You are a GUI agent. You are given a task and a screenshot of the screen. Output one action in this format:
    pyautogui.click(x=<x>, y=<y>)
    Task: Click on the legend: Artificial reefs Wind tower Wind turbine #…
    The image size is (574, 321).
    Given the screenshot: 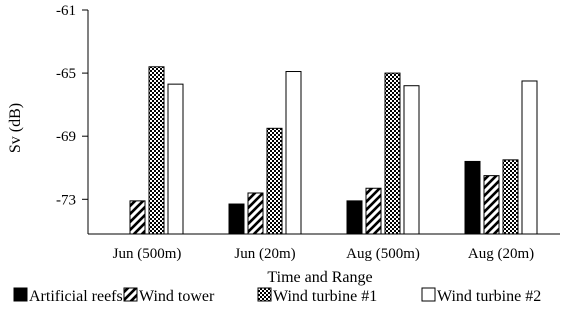 What is the action you would take?
    pyautogui.click(x=277, y=296)
    